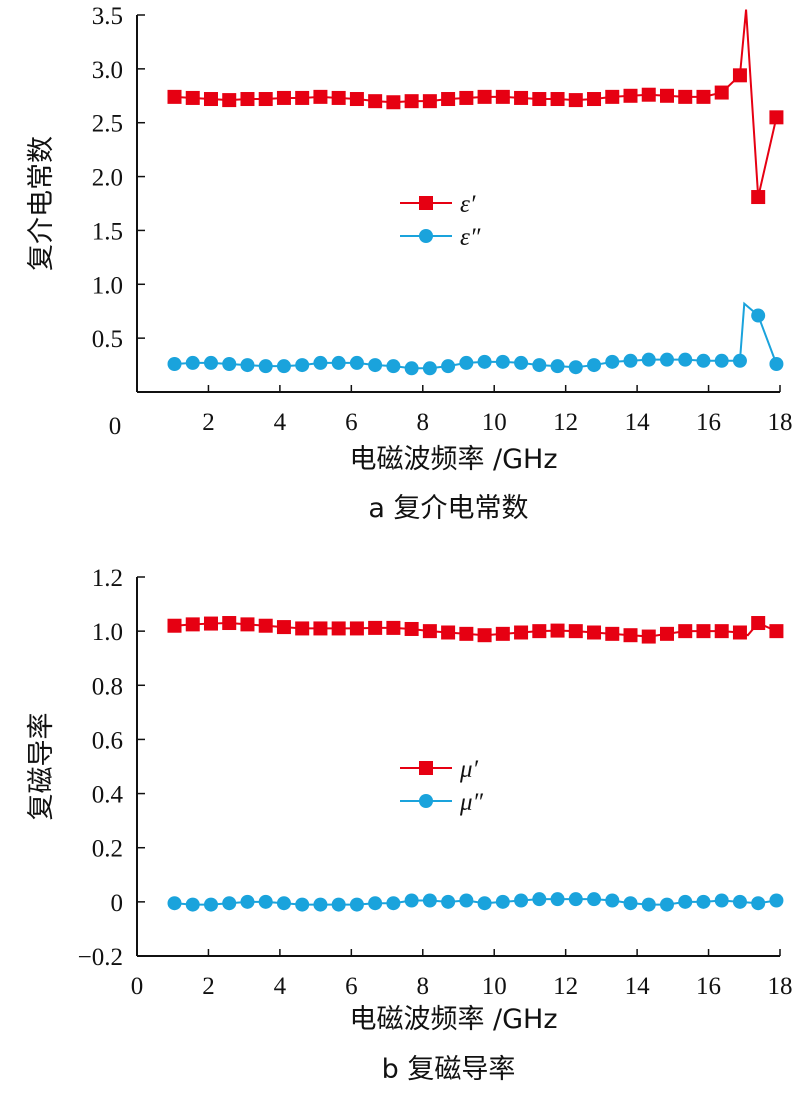 Image resolution: width=800 pixels, height=1100 pixels. I want to click on y-tick-label: 3.0, so click(107, 70).